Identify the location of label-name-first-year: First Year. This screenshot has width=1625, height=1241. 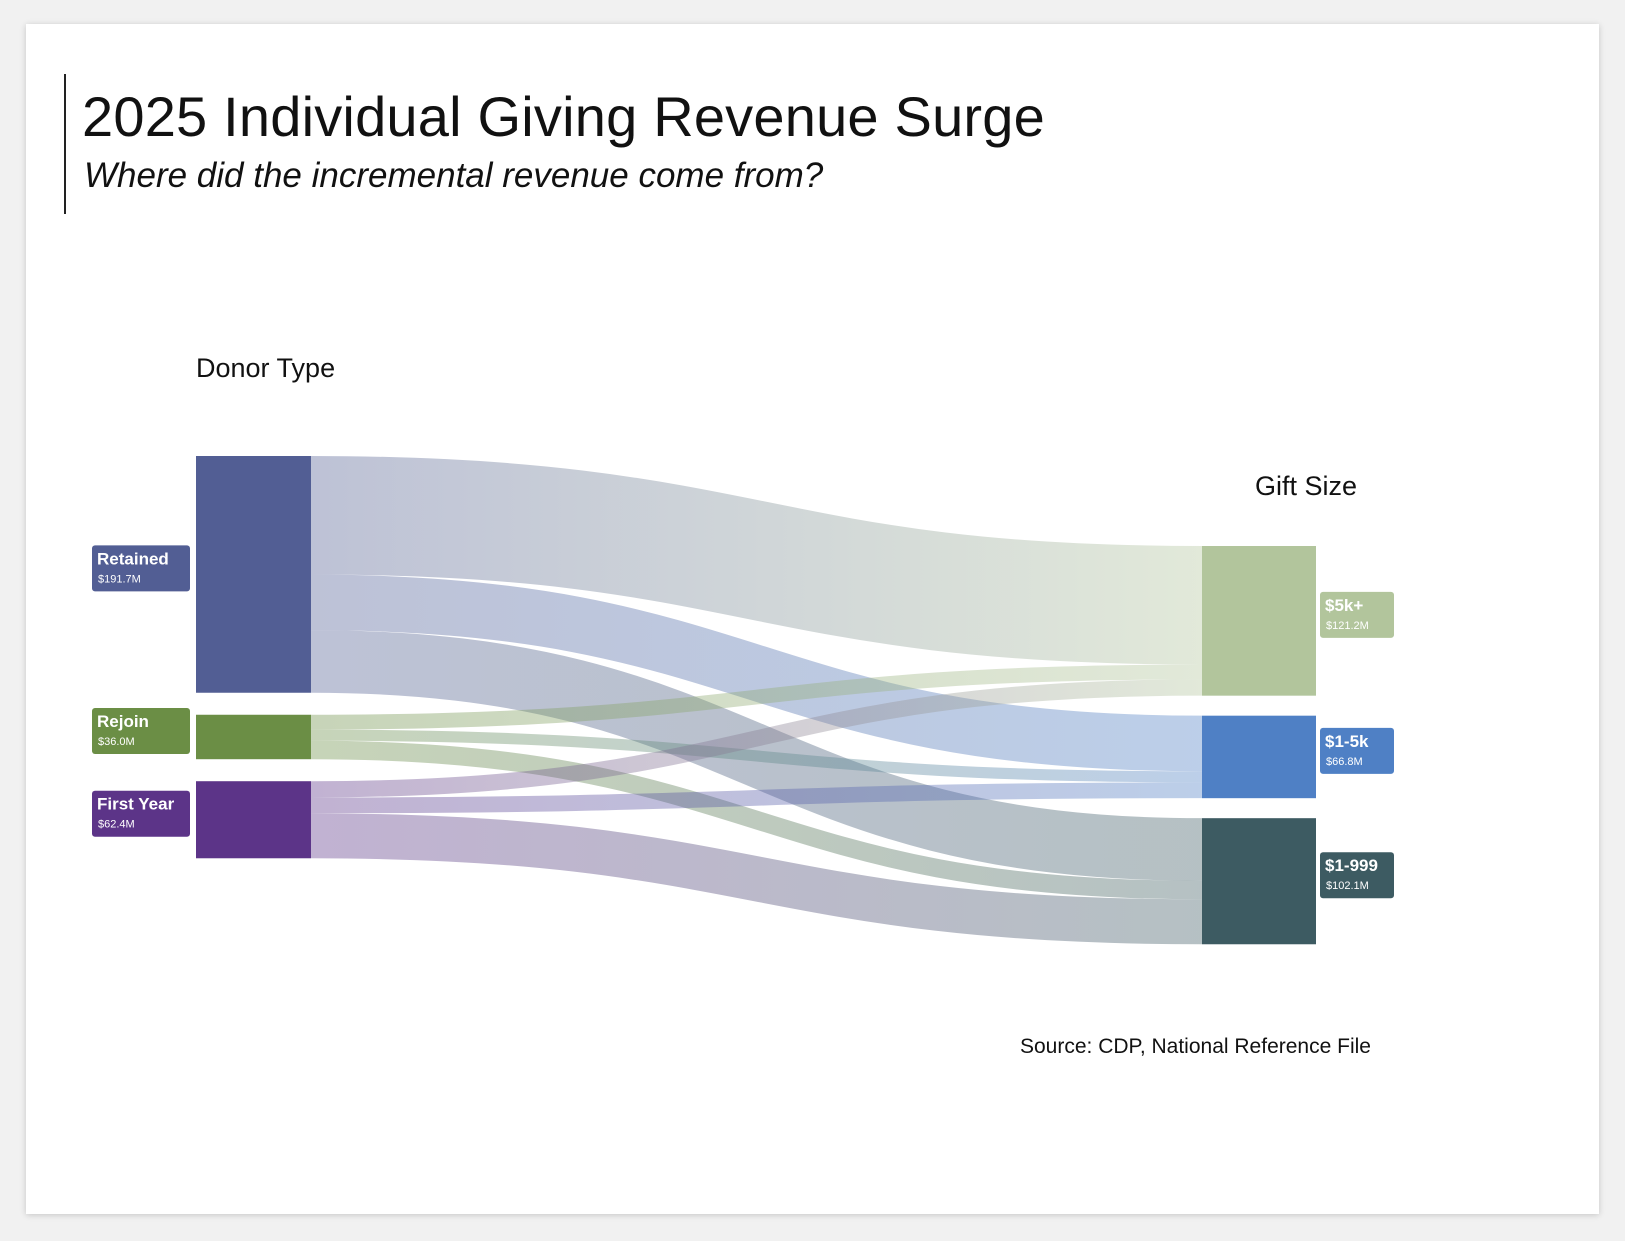
(136, 804).